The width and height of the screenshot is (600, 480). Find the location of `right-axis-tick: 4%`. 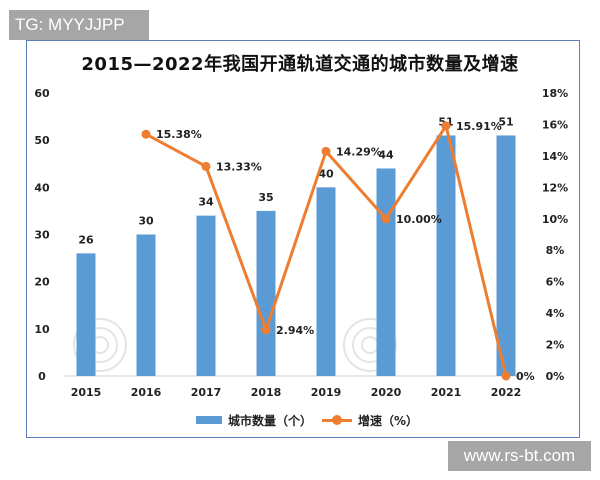

right-axis-tick: 4% is located at coordinates (555, 313).